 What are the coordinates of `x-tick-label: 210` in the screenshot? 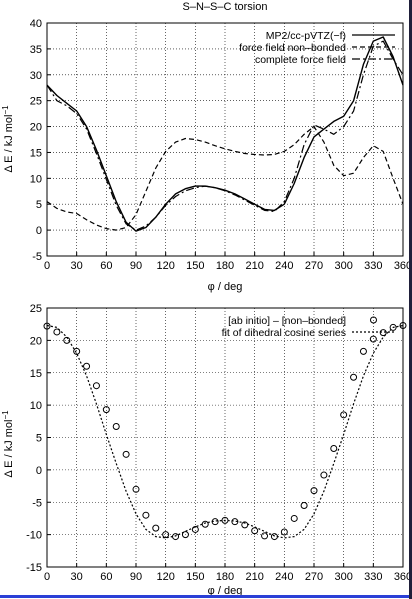 It's located at (254, 266).